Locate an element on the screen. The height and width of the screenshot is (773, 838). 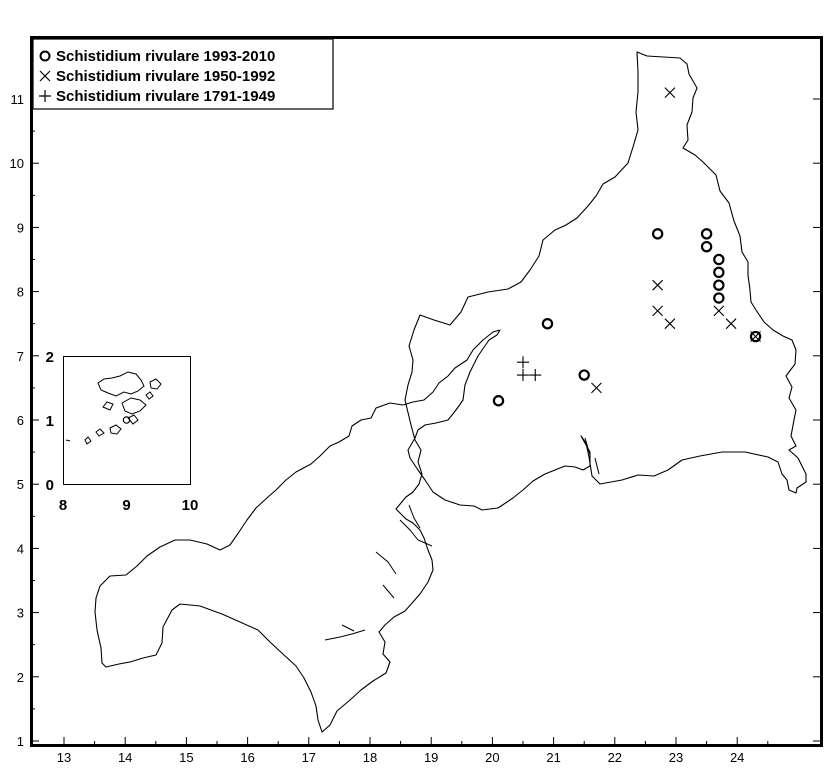
record-markers is located at coordinates (627, 247).